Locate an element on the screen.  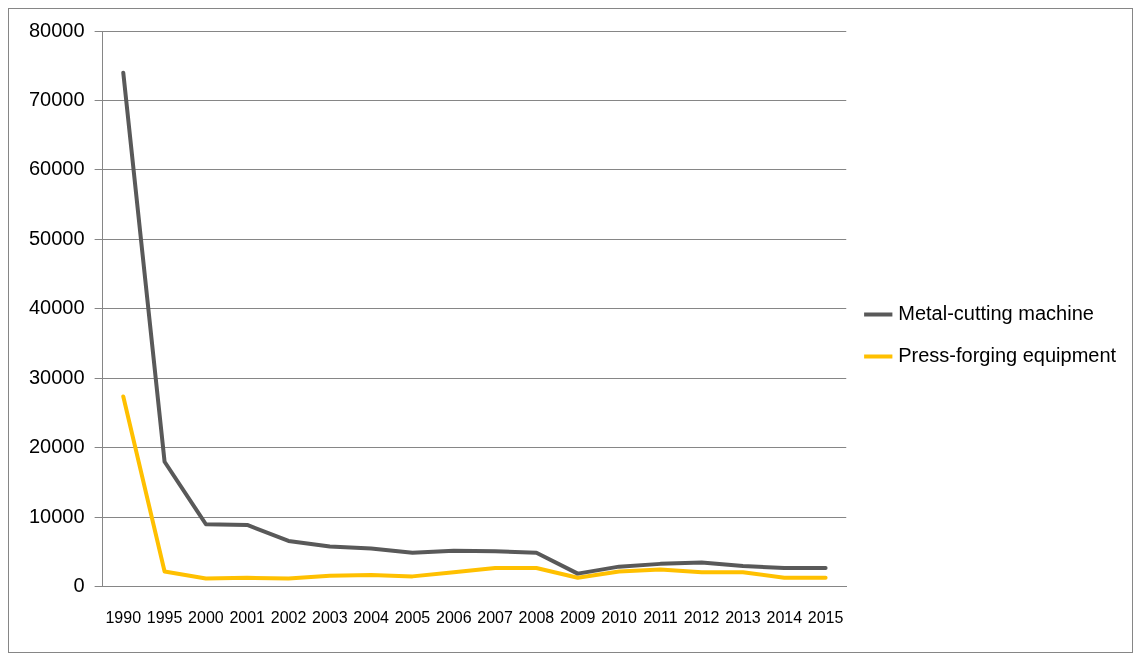
x-tick-label: 2002 is located at coordinates (288, 617).